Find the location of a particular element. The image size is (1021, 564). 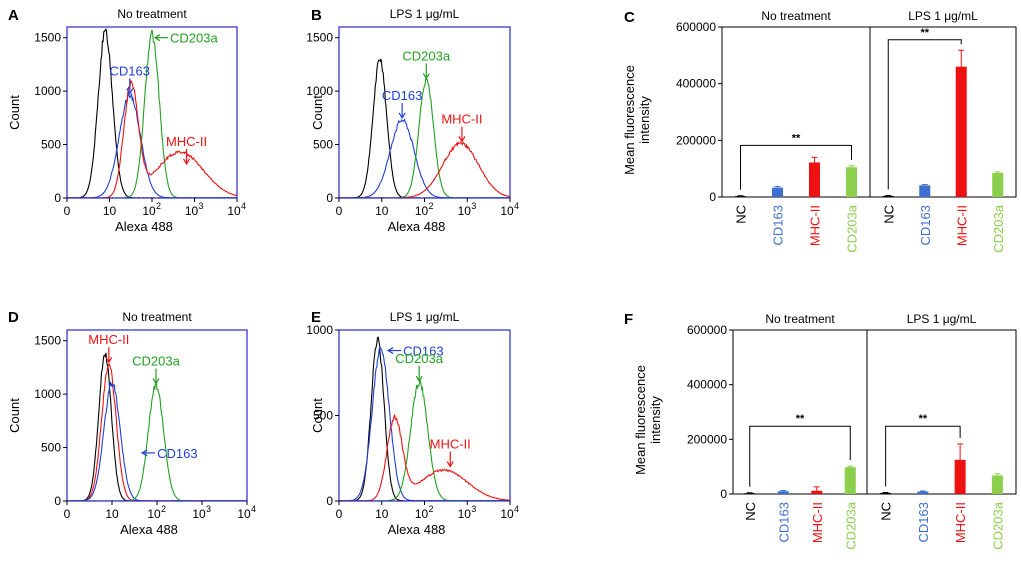

x-tick-exponent: 2 is located at coordinates (158, 206).